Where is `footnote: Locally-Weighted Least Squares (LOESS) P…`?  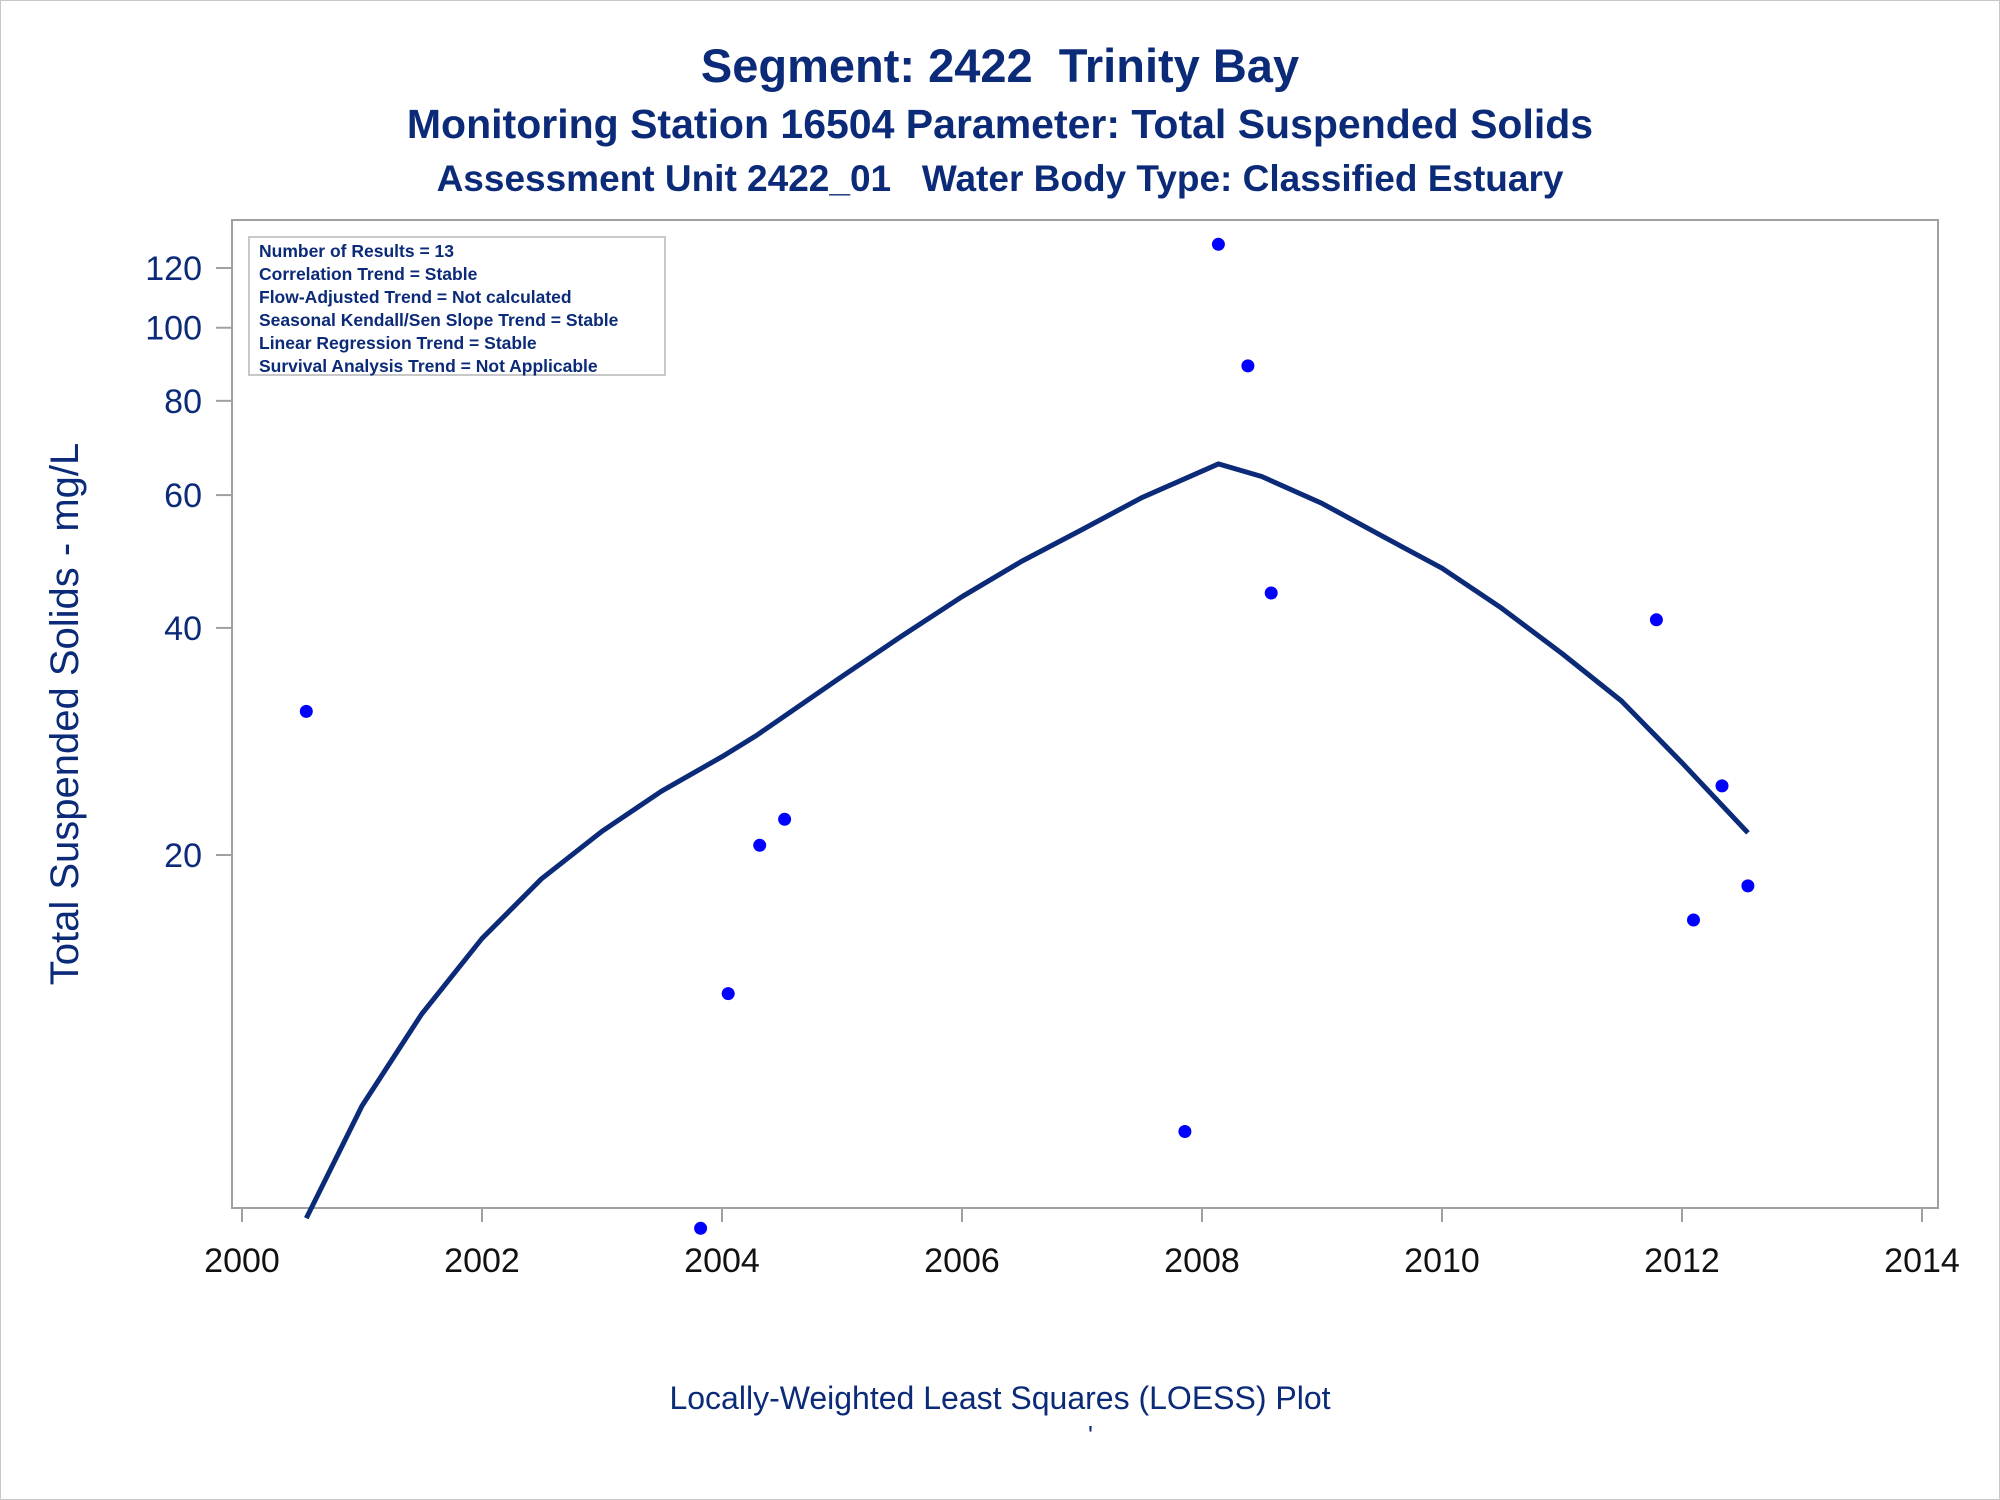 footnote: Locally-Weighted Least Squares (LOESS) P… is located at coordinates (1000, 1398).